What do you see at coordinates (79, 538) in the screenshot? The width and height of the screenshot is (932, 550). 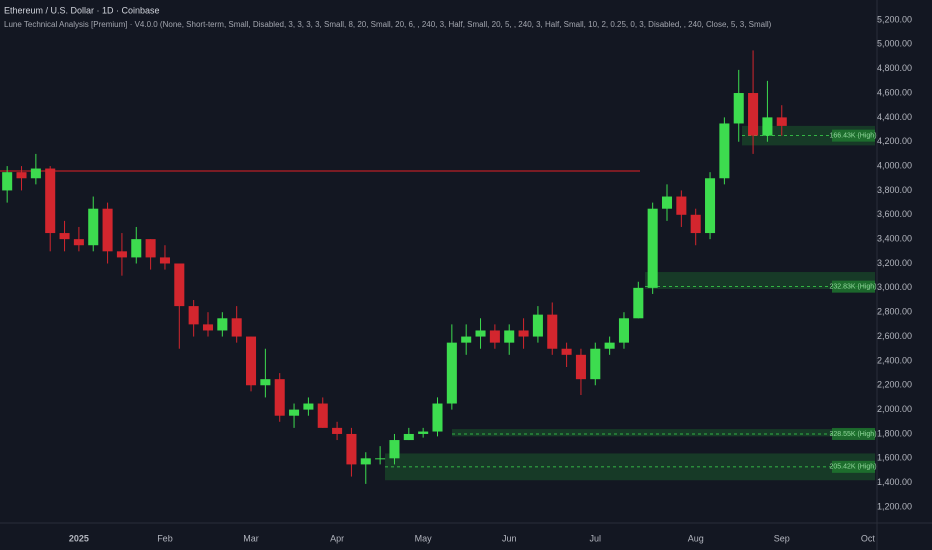 I see `x-tick-label: 2025` at bounding box center [79, 538].